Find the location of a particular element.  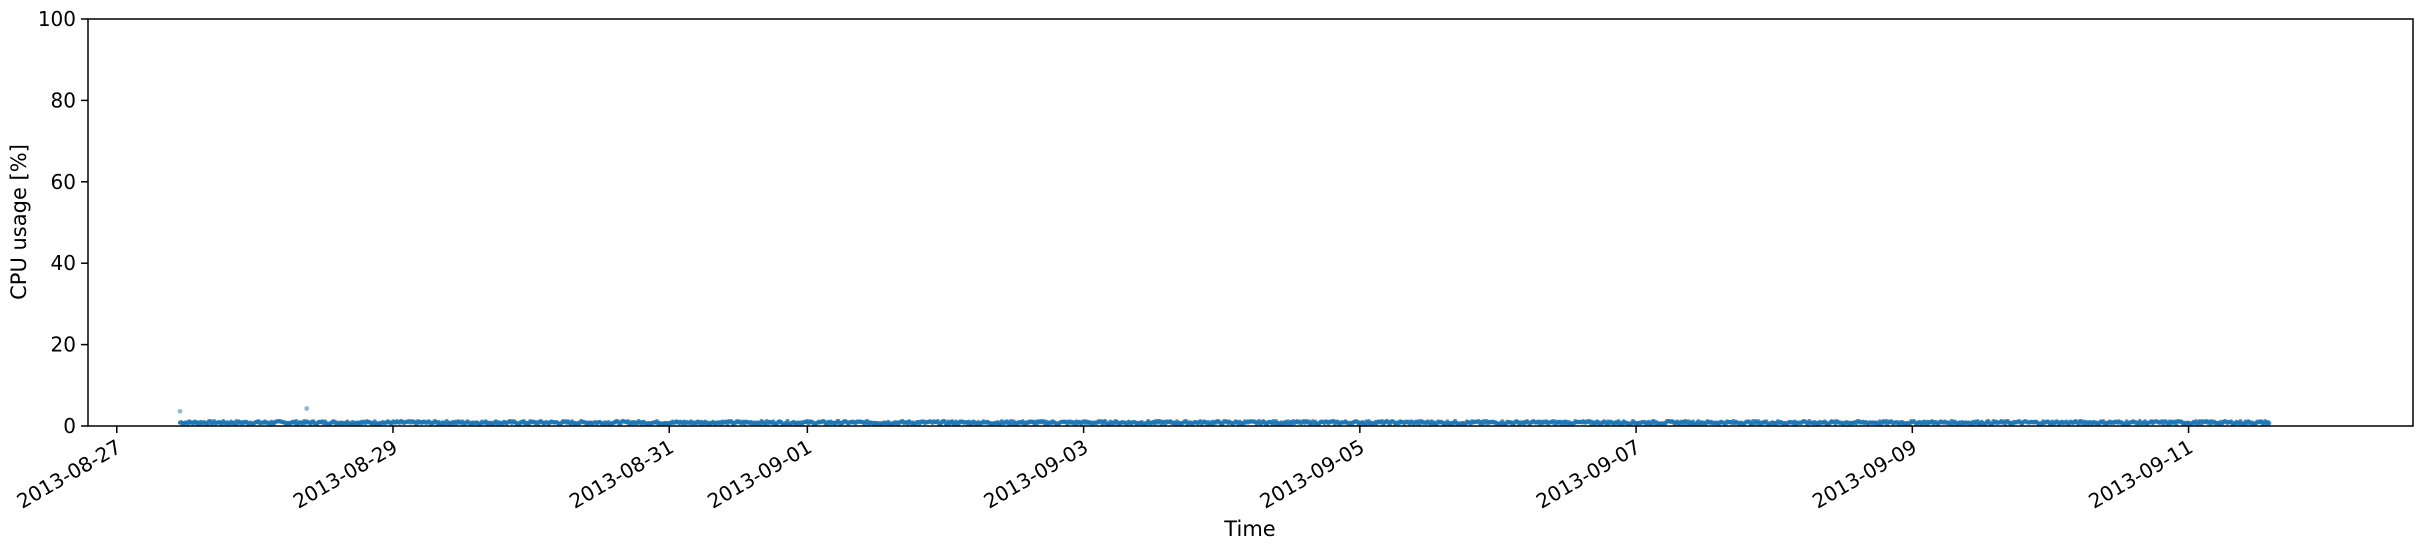

y-tick-label: 60 is located at coordinates (63, 182).